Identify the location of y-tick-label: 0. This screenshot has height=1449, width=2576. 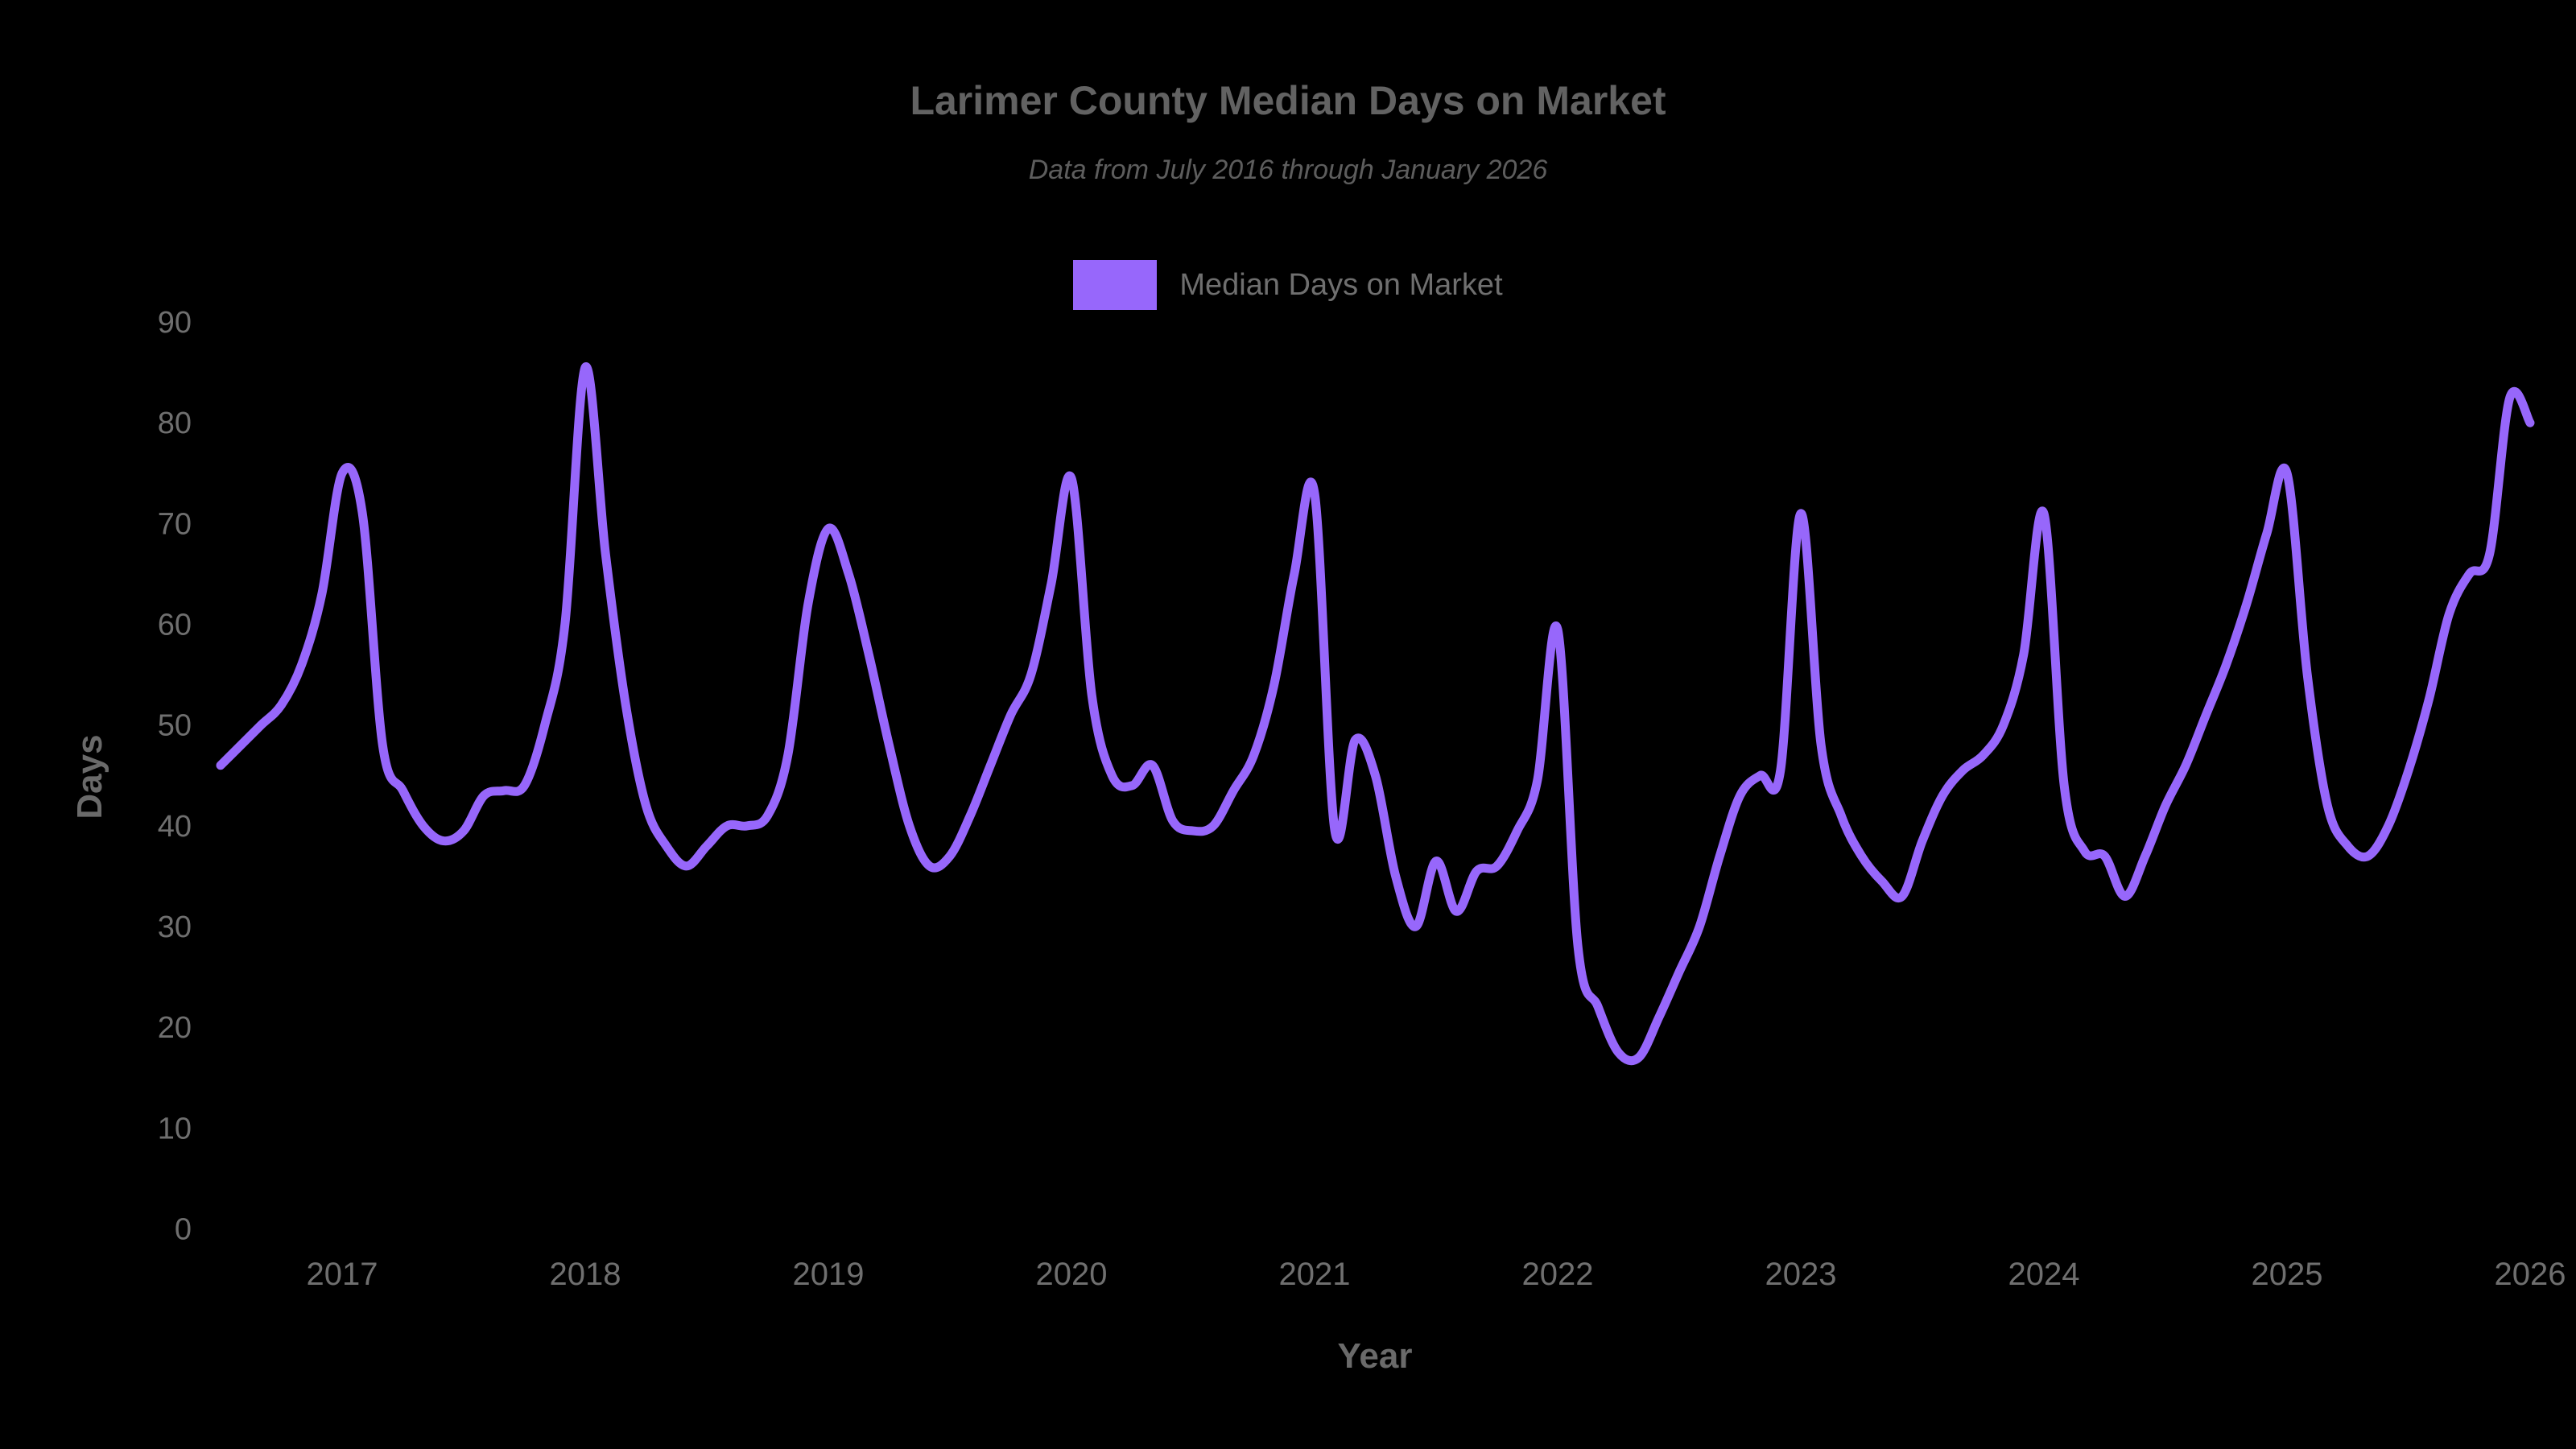
(183, 1230).